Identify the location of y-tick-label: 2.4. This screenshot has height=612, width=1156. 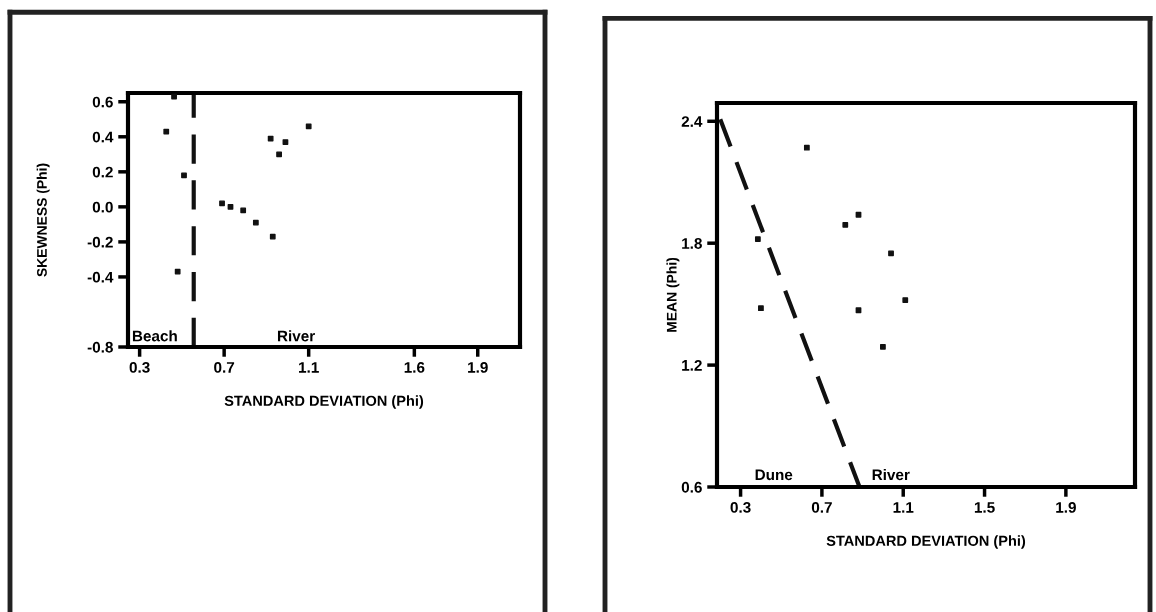
(692, 121).